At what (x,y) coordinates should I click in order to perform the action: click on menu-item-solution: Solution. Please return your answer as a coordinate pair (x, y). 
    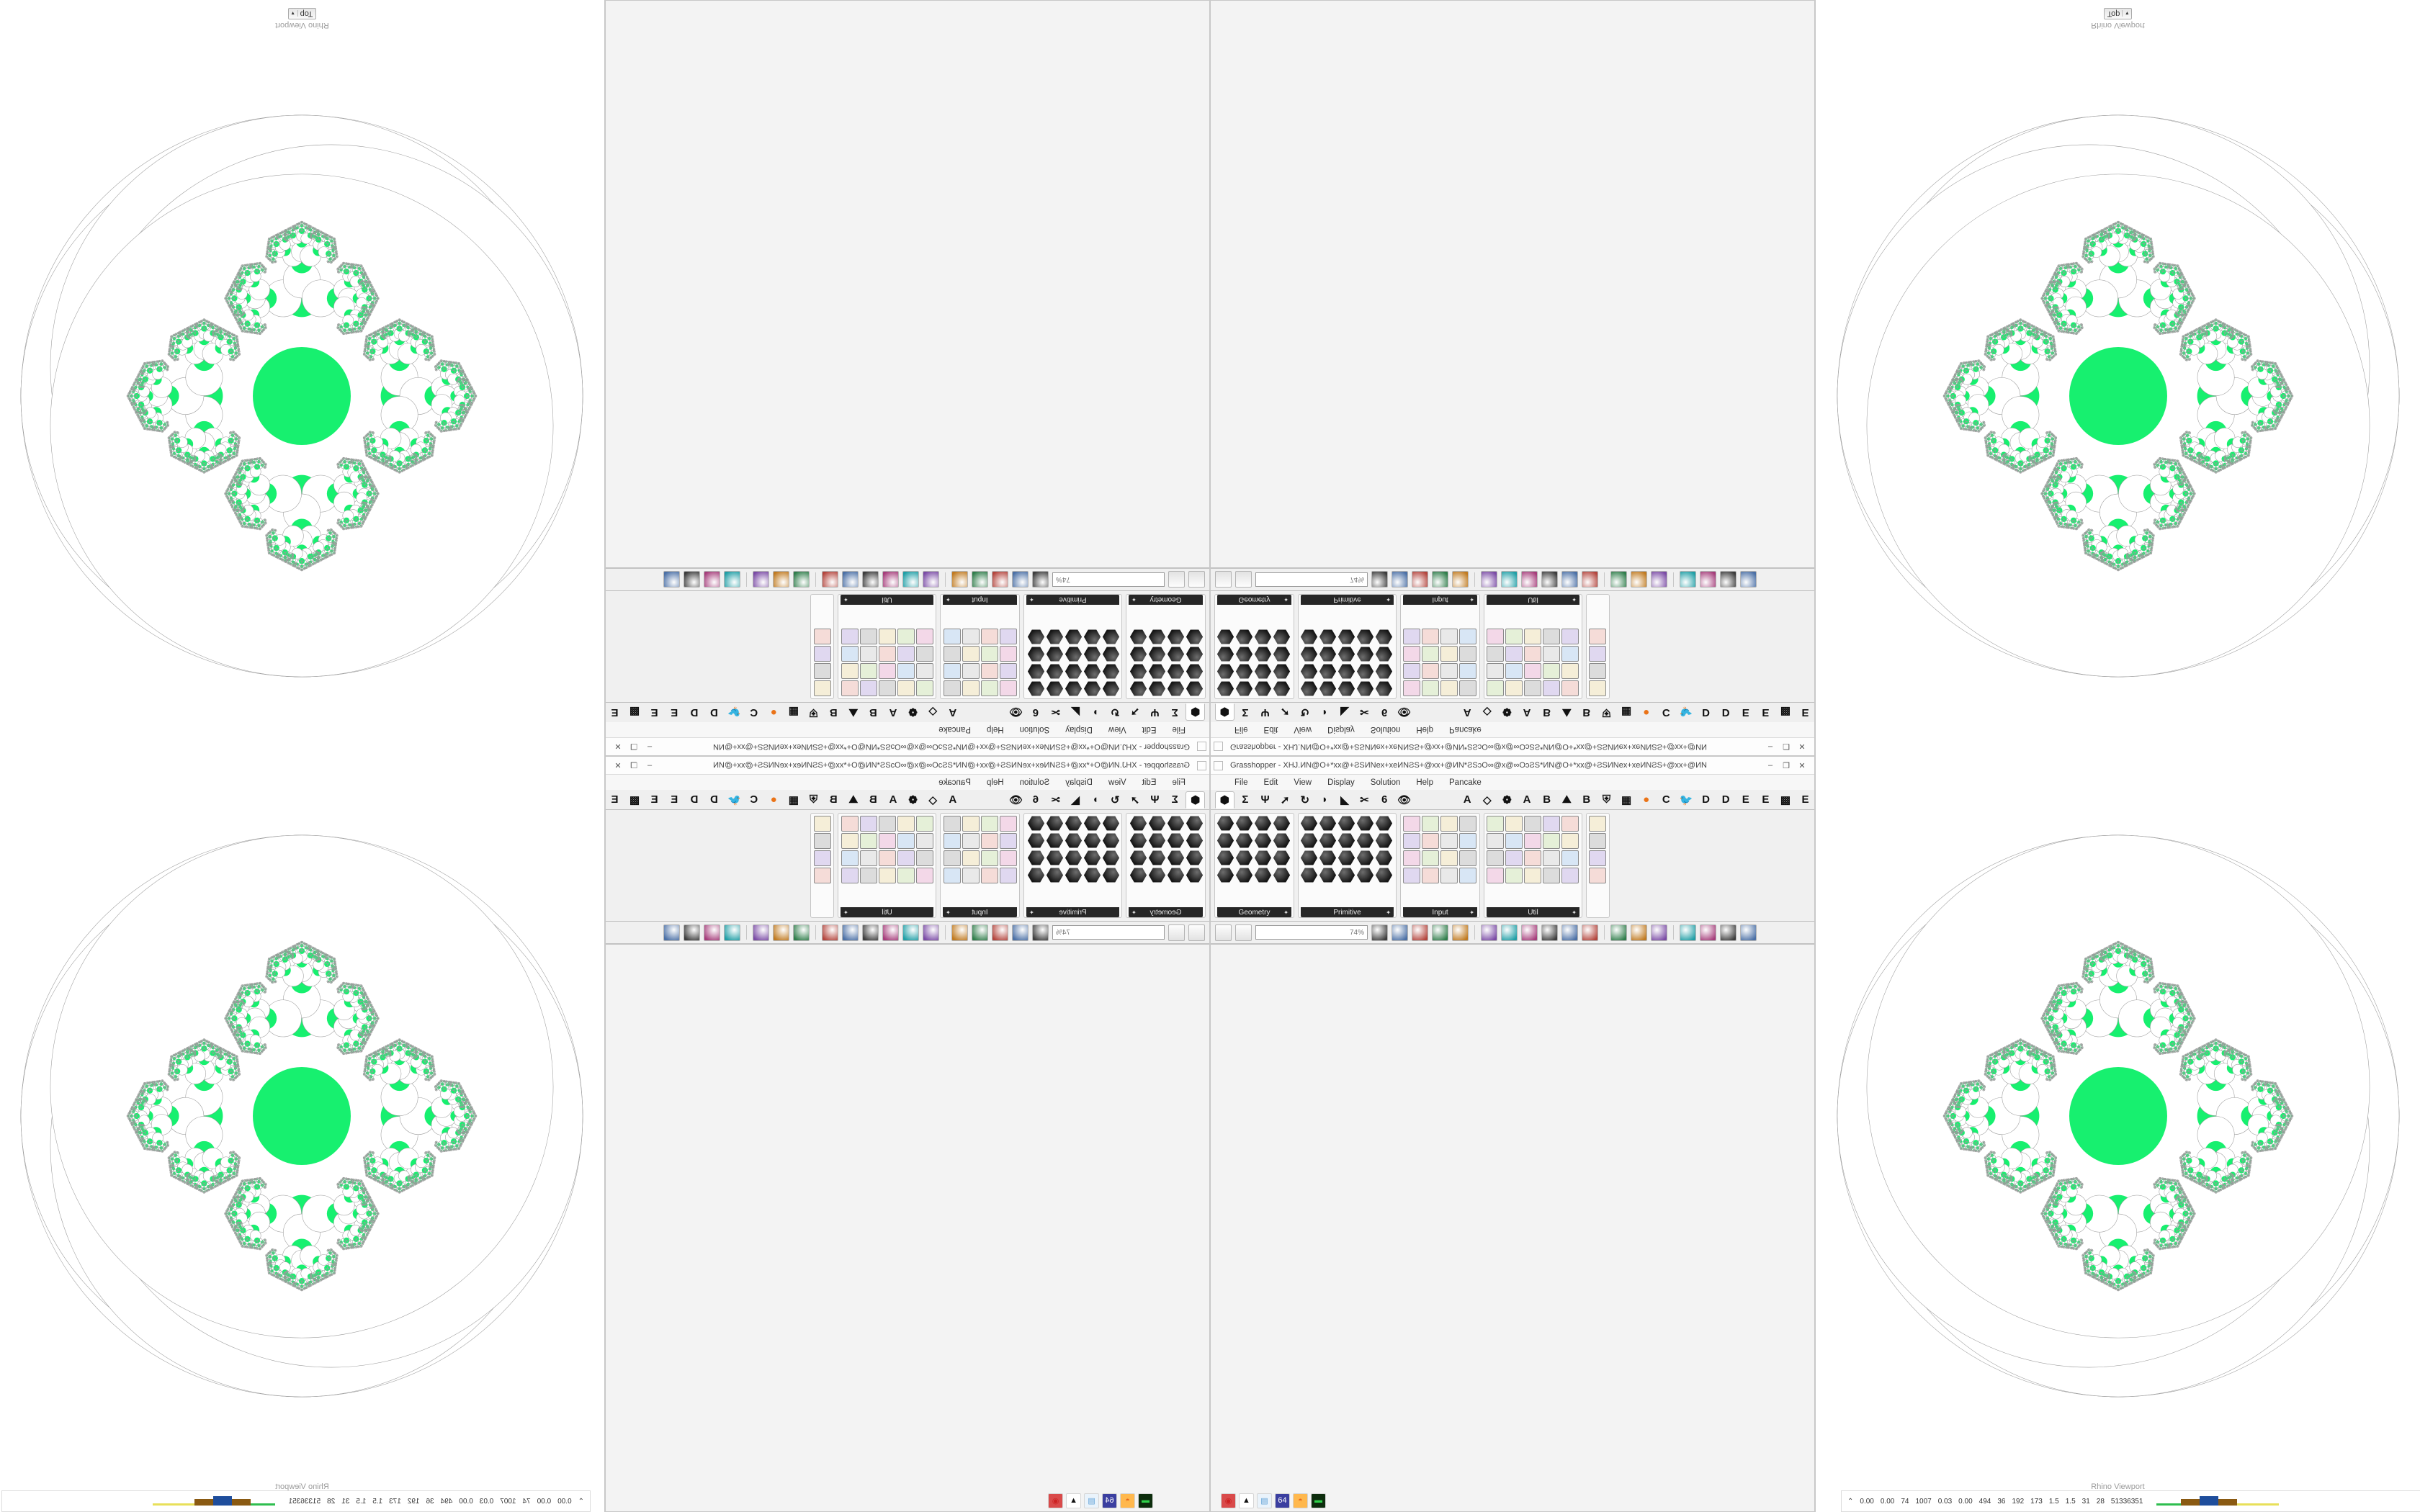
    Looking at the image, I should click on (1035, 782).